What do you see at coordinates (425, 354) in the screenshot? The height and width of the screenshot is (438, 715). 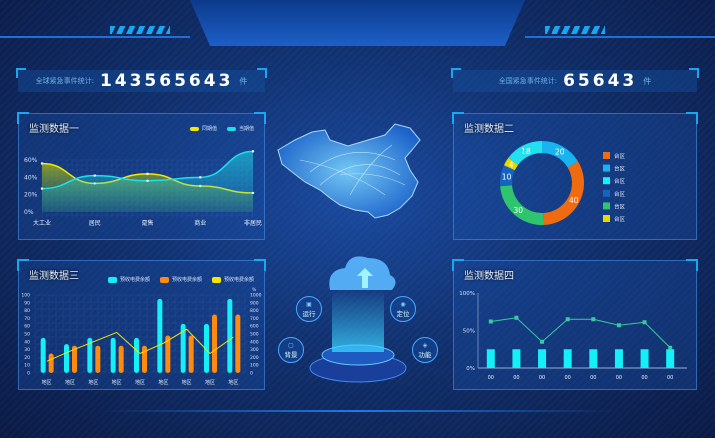 I see `feature-label: 功能` at bounding box center [425, 354].